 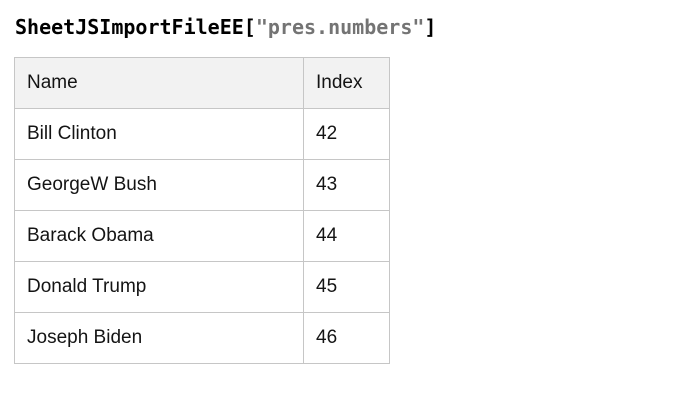 I want to click on index-cell: 43, so click(x=346, y=185).